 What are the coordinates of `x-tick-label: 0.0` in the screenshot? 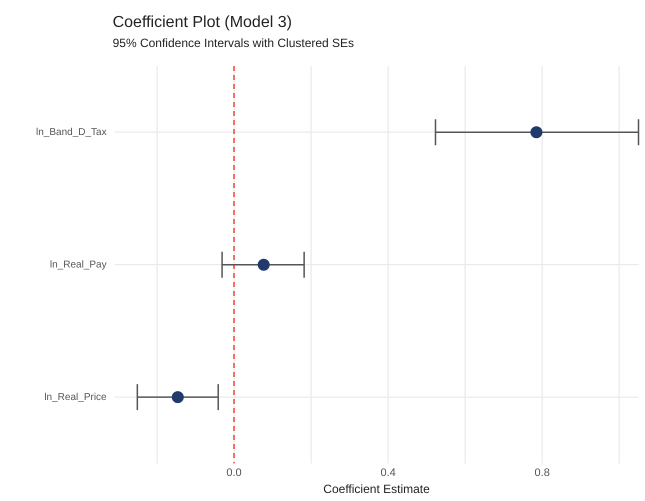 It's located at (234, 473).